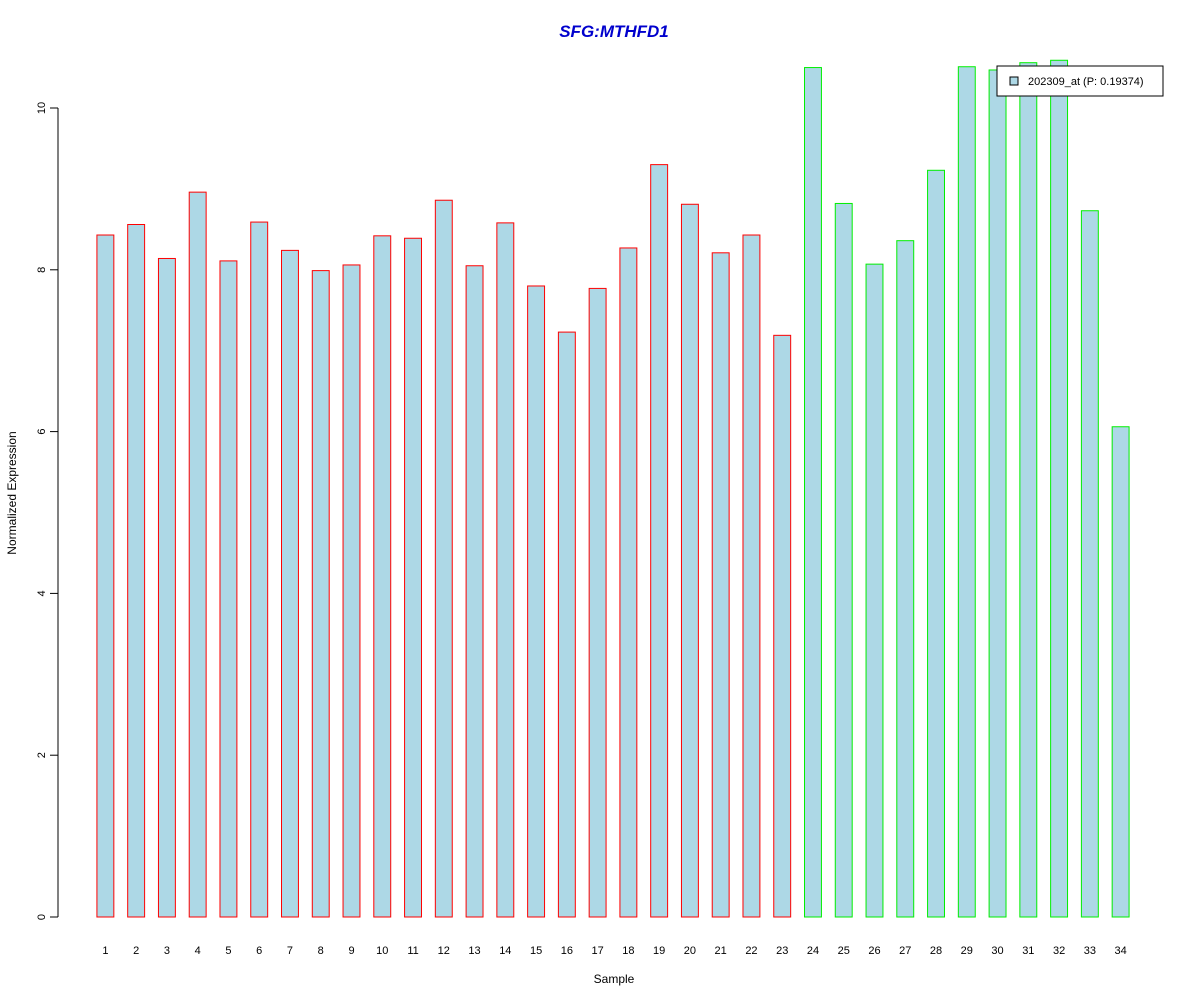  Describe the element at coordinates (614, 31) in the screenshot. I see `chart-title: SFG:MTHFD1` at that location.